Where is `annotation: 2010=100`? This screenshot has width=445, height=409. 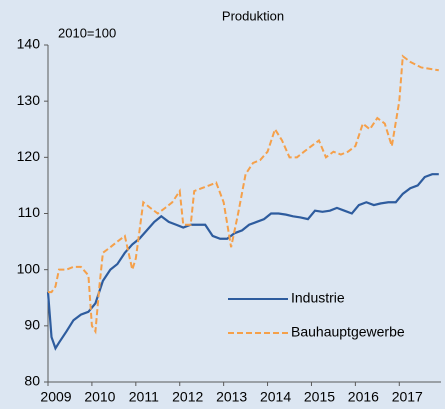 annotation: 2010=100 is located at coordinates (87, 32).